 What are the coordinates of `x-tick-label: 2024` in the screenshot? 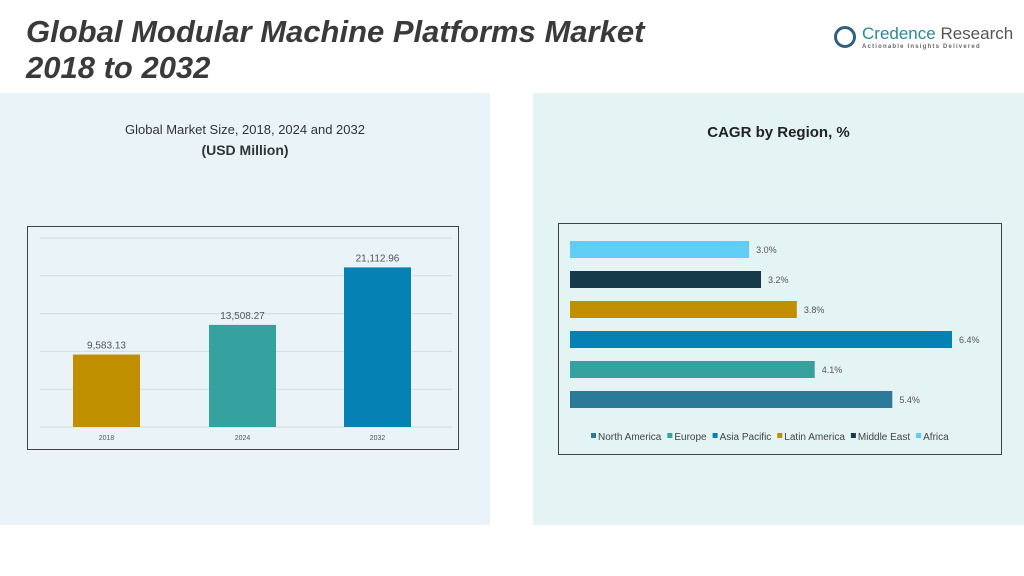 It's located at (243, 438).